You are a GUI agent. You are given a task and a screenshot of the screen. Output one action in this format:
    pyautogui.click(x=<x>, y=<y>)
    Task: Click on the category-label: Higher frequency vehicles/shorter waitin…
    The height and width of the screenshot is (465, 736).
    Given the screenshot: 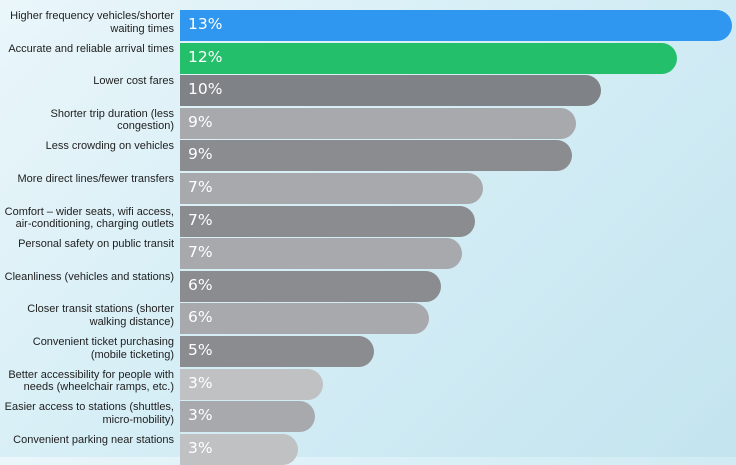 What is the action you would take?
    pyautogui.click(x=92, y=22)
    